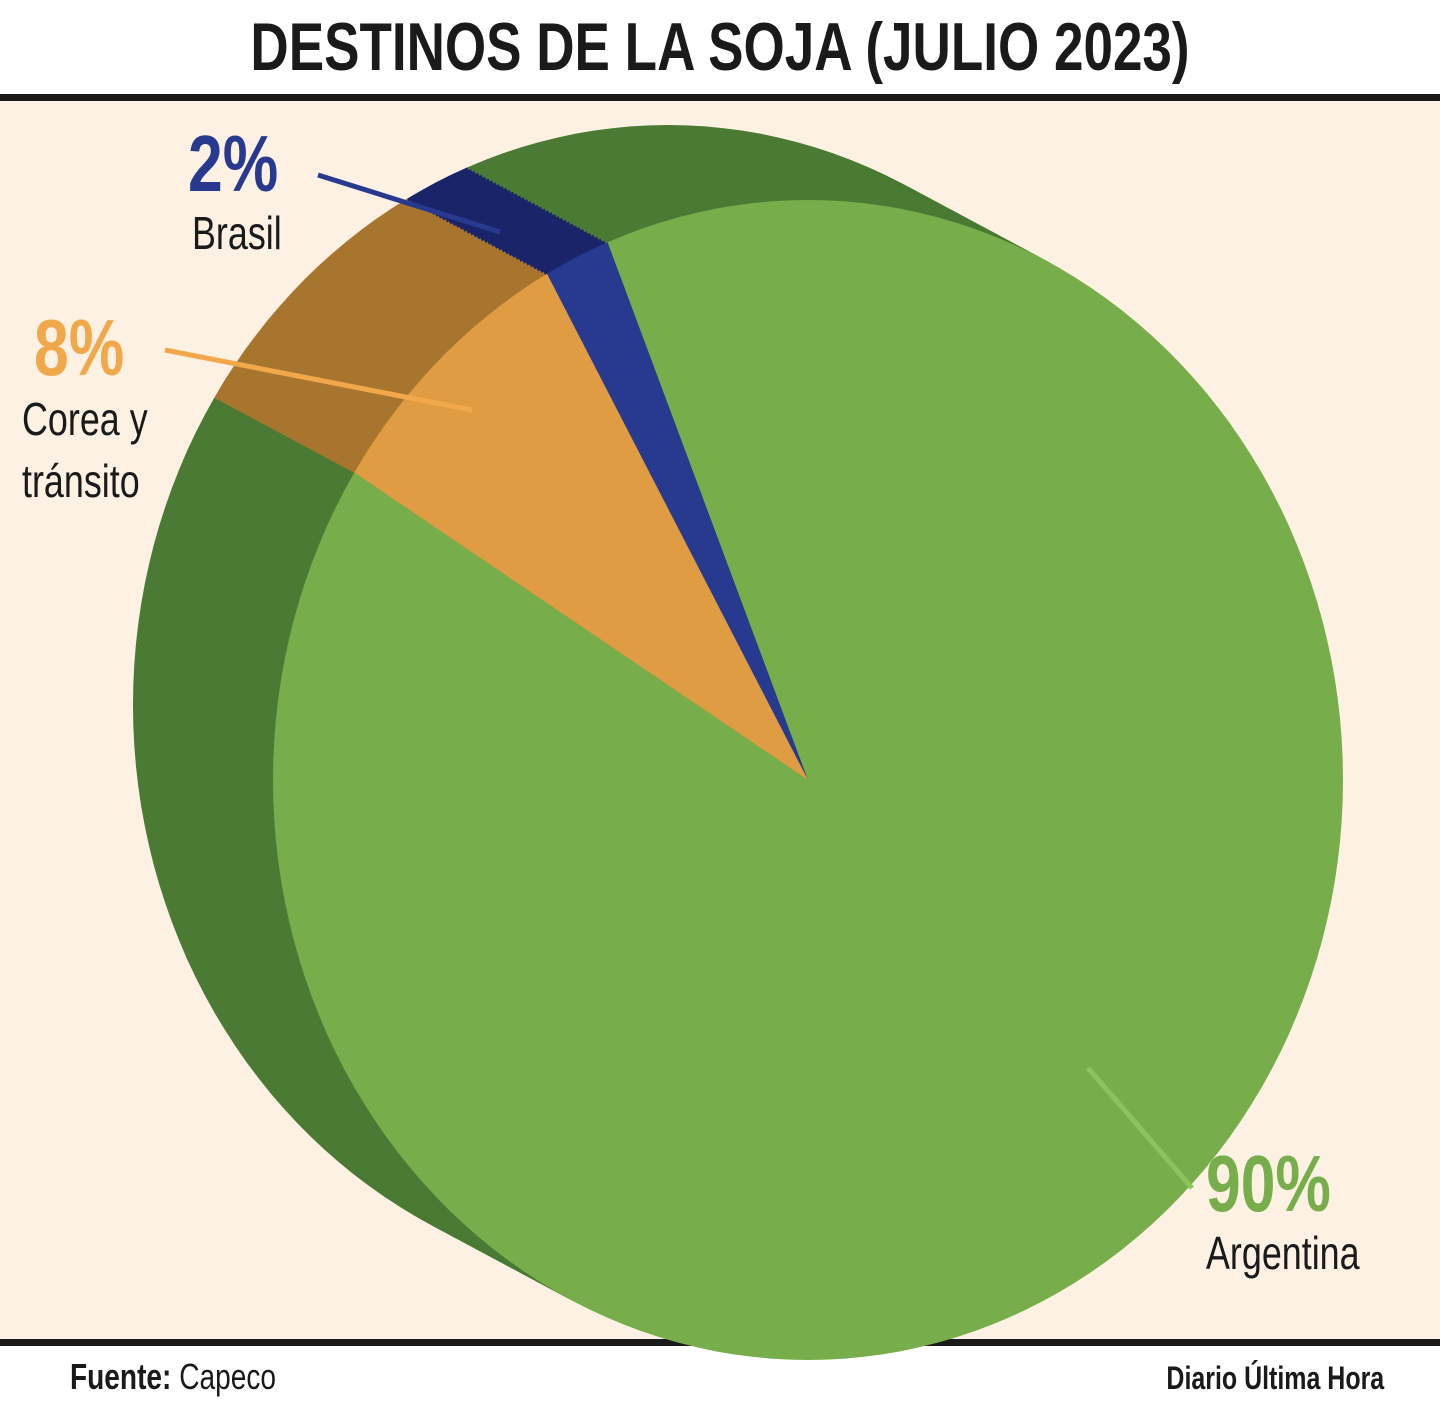 Image resolution: width=1440 pixels, height=1406 pixels. I want to click on data-label-brasil: Brasil, so click(237, 233).